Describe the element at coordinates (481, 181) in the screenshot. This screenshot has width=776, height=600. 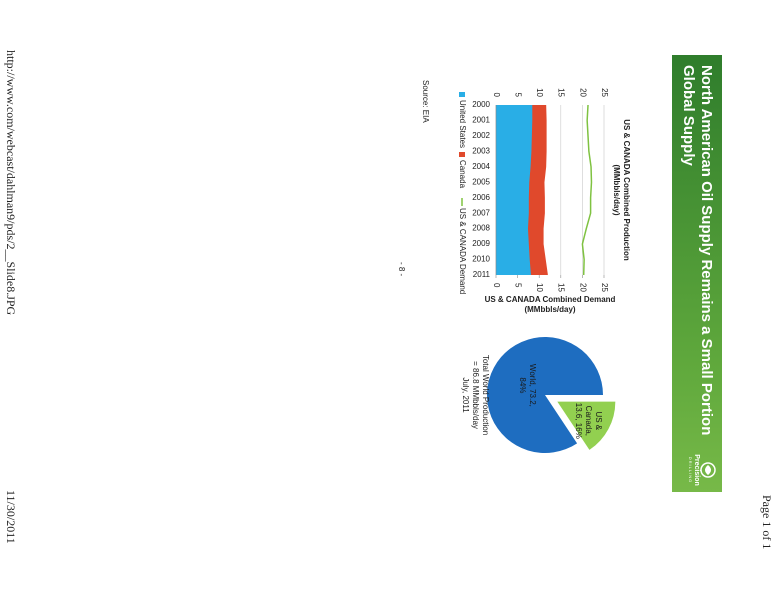
I see `x-tick-label: 2005` at that location.